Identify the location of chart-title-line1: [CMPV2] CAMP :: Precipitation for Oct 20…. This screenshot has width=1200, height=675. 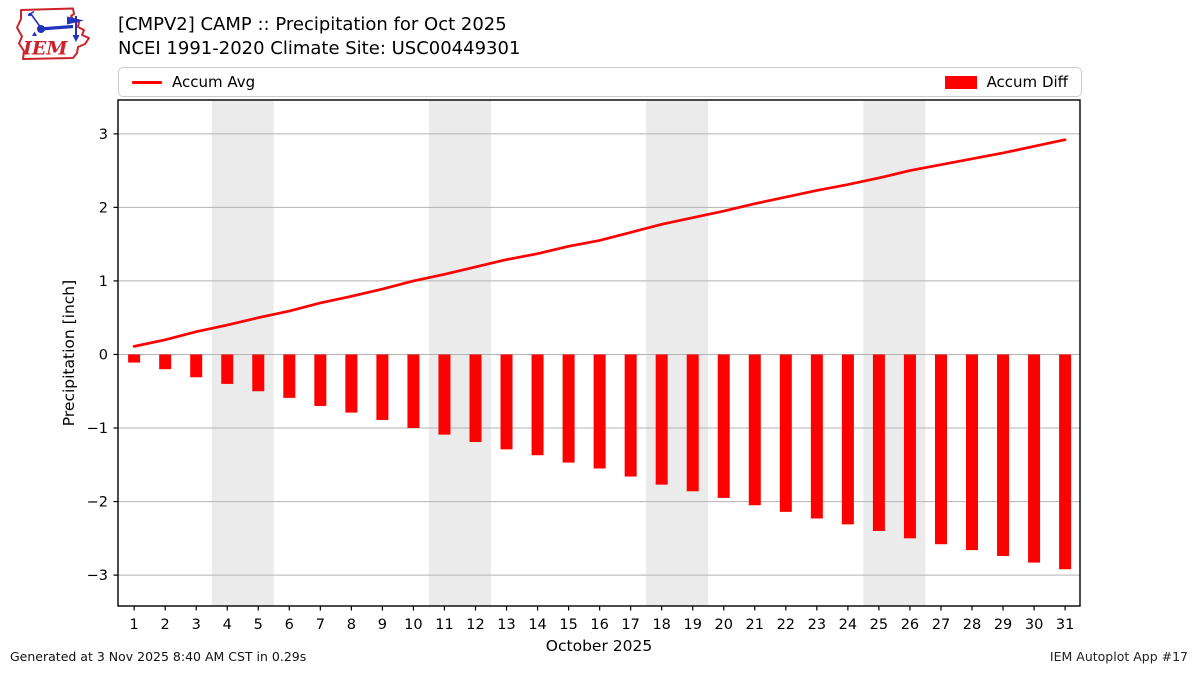
(312, 24).